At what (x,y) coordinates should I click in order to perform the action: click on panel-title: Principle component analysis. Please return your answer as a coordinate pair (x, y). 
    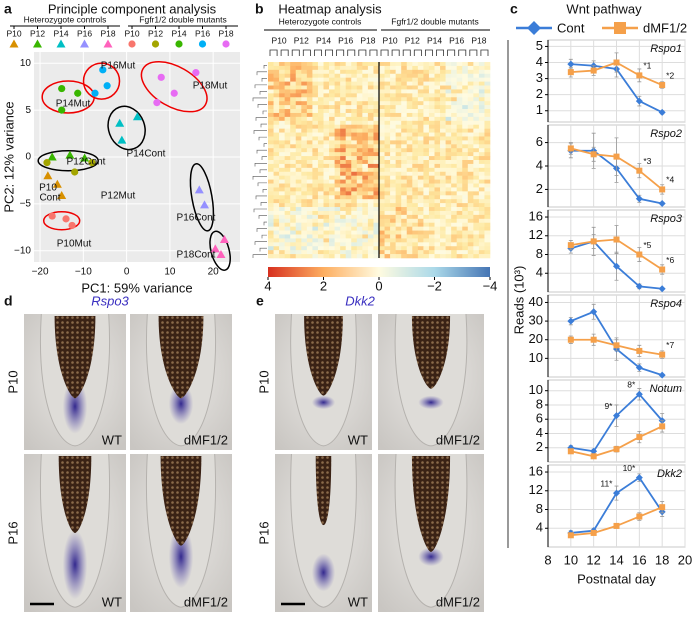
    Looking at the image, I should click on (132, 8).